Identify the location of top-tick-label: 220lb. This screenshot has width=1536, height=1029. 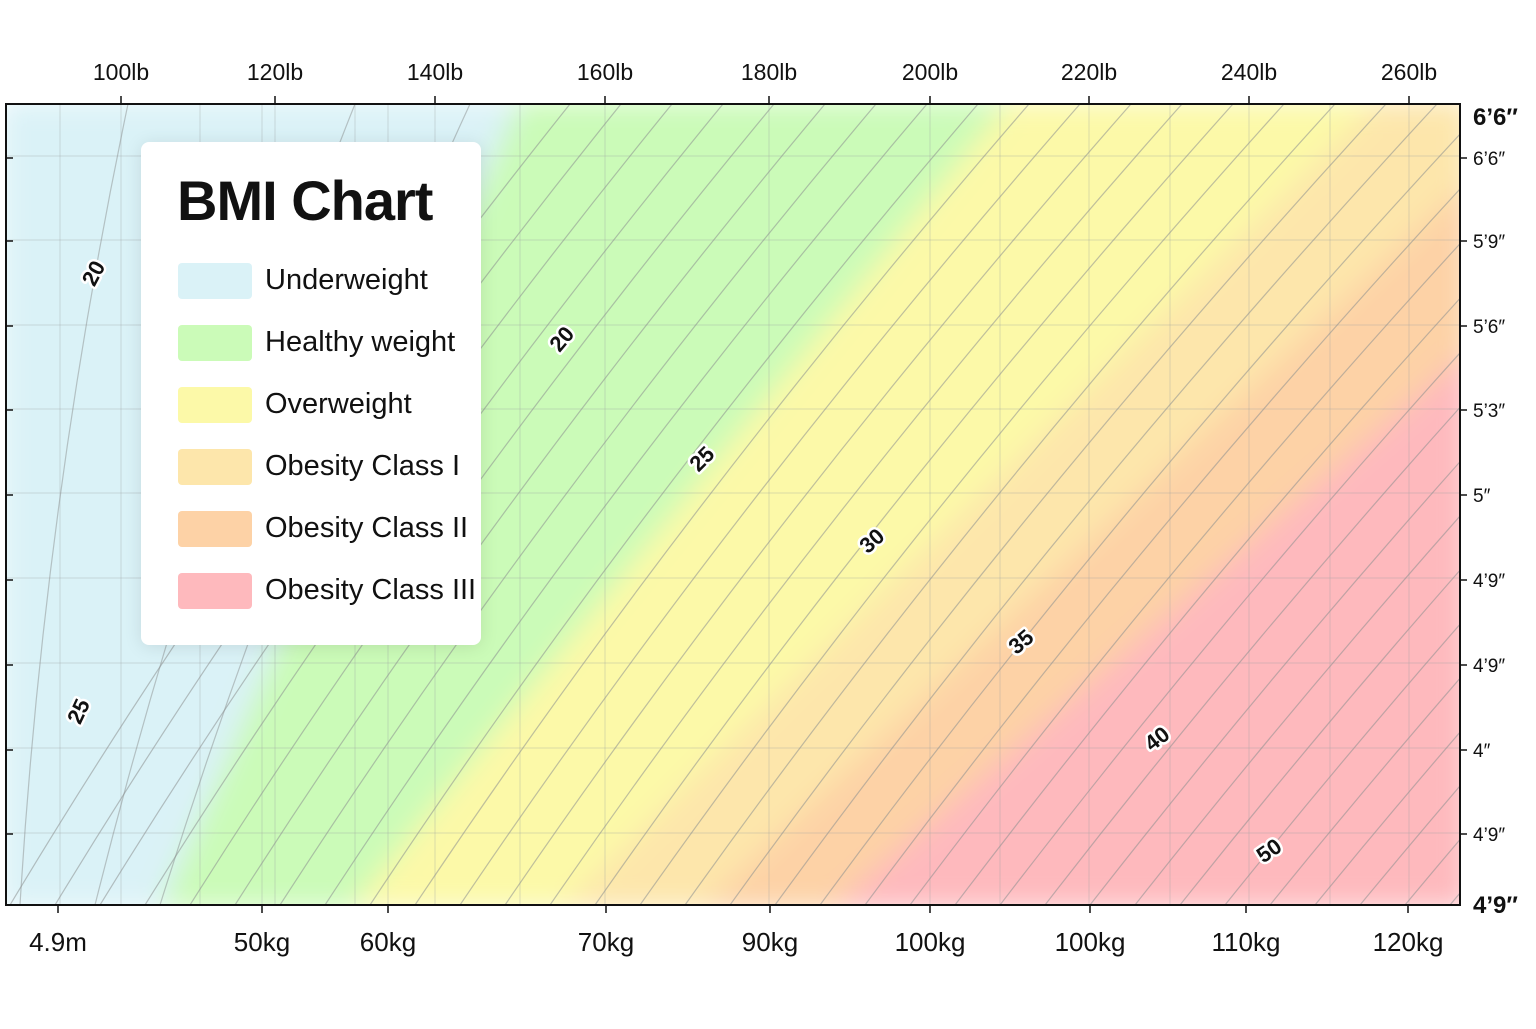
(1089, 72).